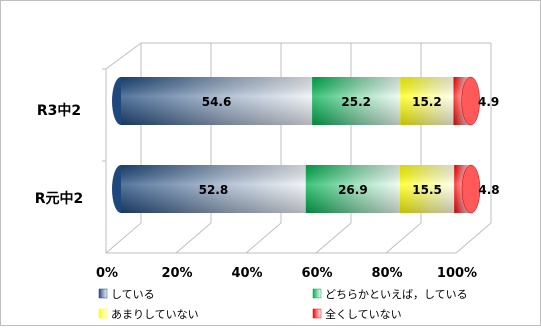  I want to click on x-tick-label: 0%, so click(107, 273).